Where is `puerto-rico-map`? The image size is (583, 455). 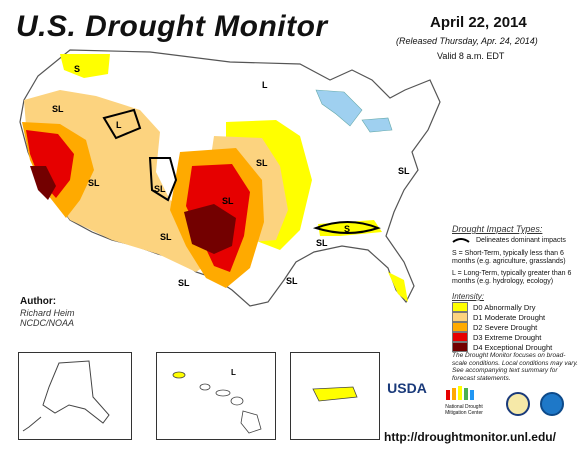
puerto-rico-map is located at coordinates (335, 394).